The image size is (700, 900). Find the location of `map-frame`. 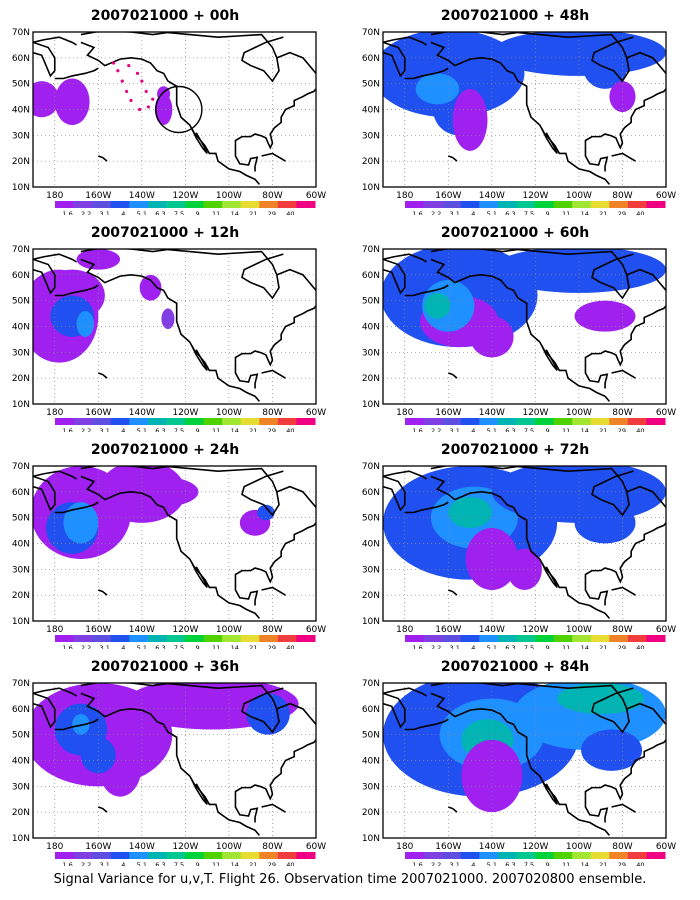

map-frame is located at coordinates (524, 109).